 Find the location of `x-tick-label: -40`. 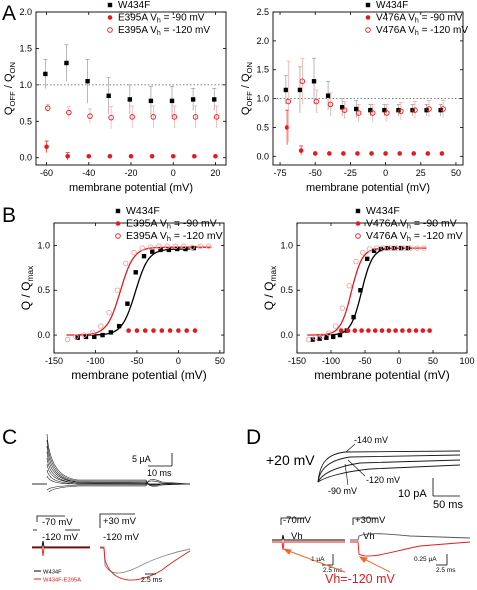

x-tick-label: -40 is located at coordinates (88, 173).